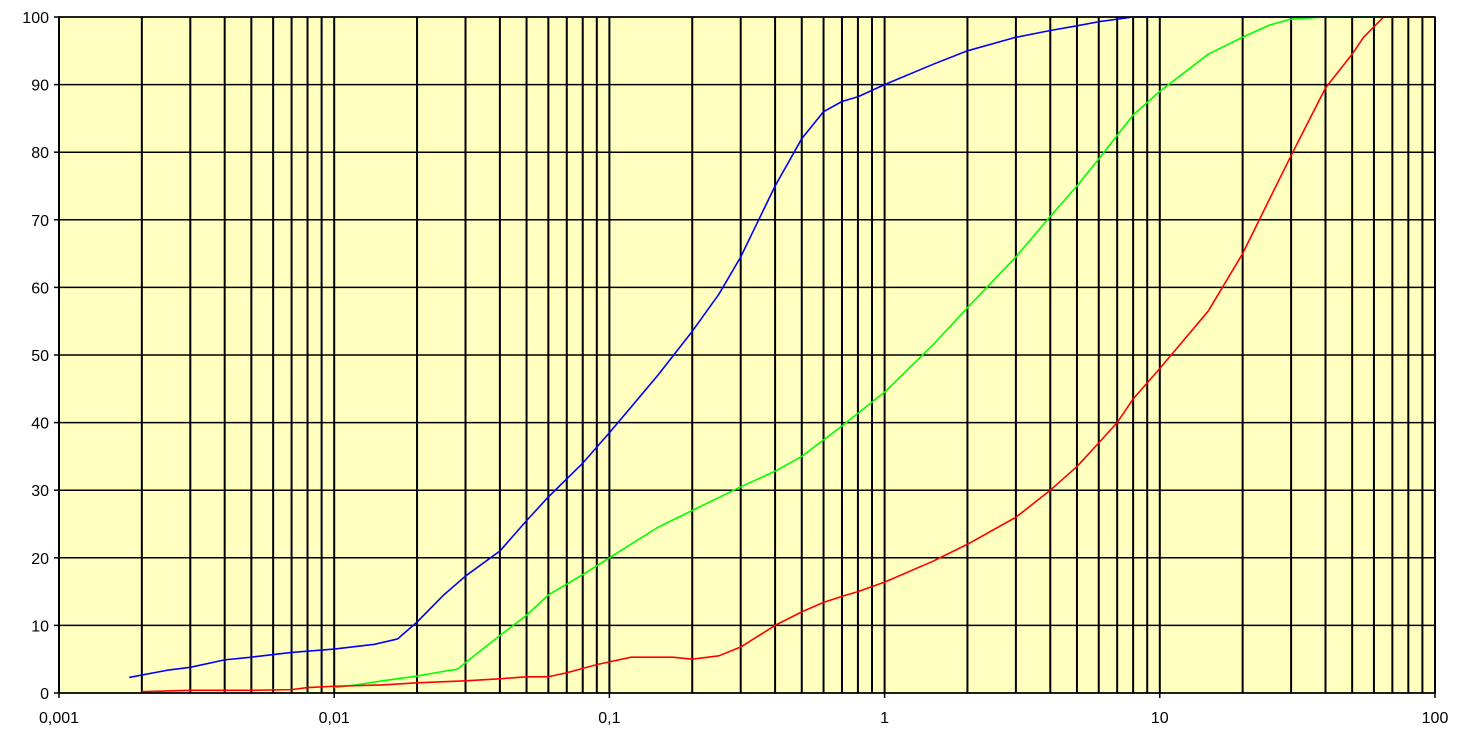  What do you see at coordinates (44, 694) in the screenshot?
I see `y-tick-label: 0` at bounding box center [44, 694].